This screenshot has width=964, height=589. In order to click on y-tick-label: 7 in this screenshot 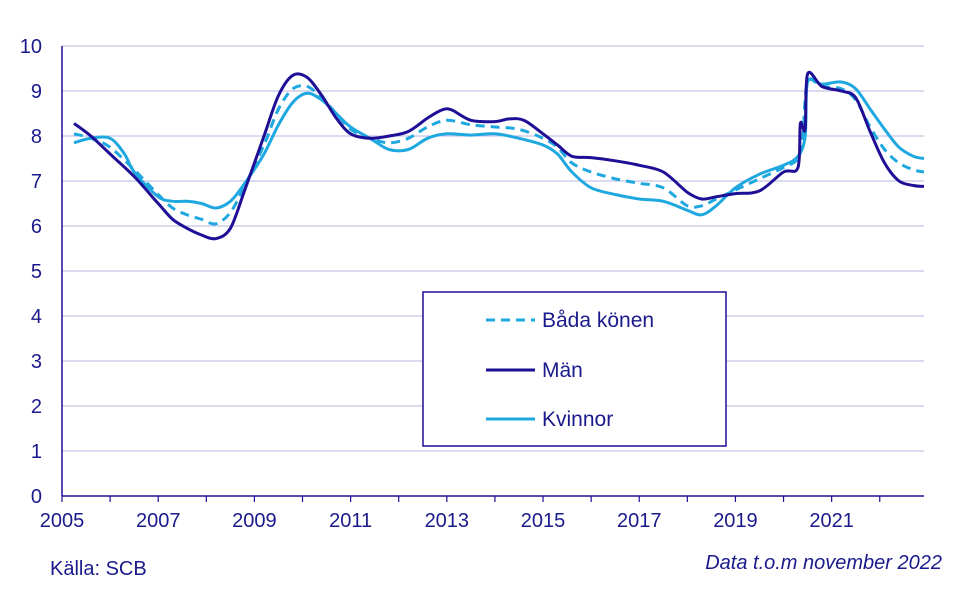, I will do `click(36, 182)`.